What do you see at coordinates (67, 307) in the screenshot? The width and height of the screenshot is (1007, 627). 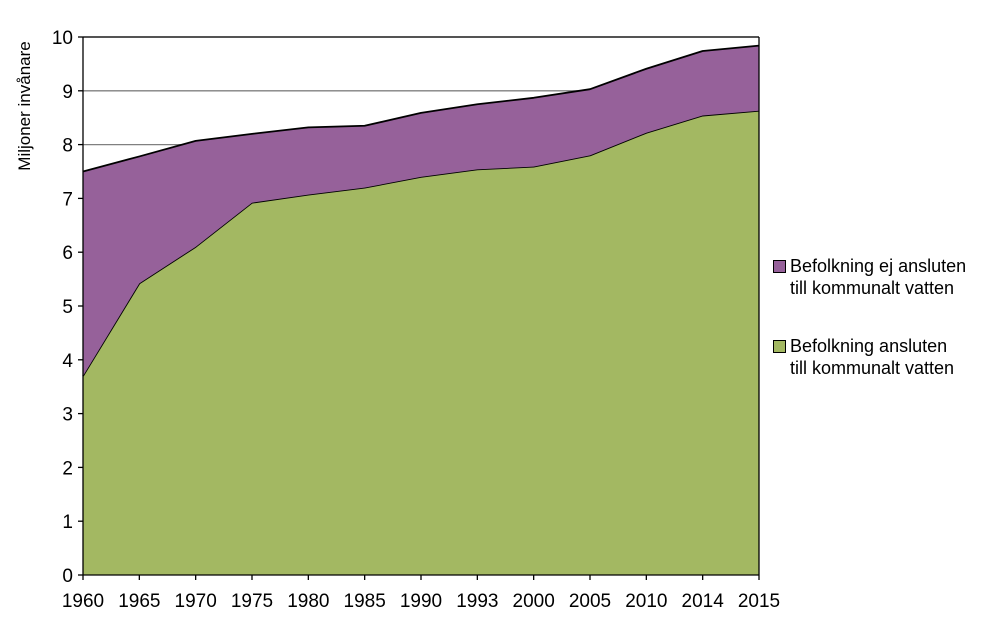 I see `y-tick-label: 5` at bounding box center [67, 307].